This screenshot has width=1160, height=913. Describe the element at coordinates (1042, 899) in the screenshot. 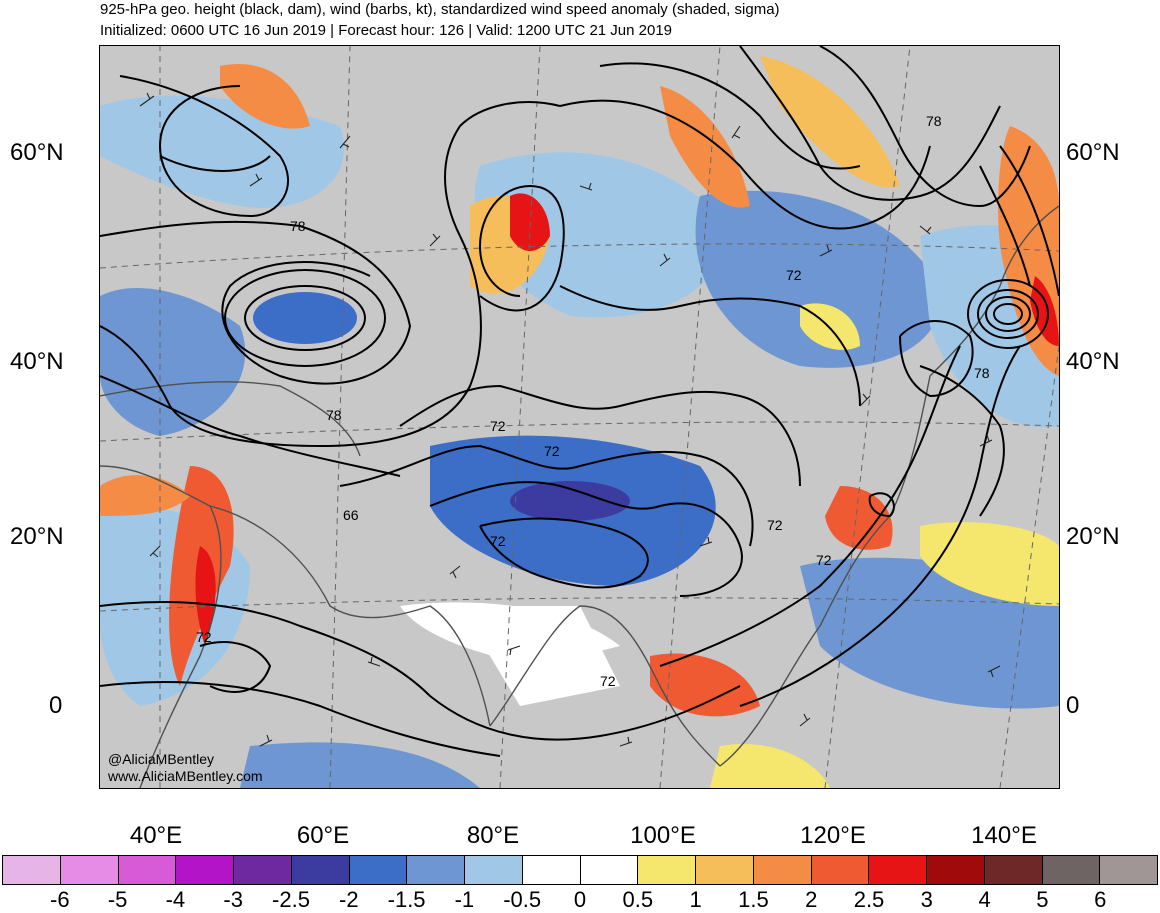

I see `colorbar-label: 5` at that location.